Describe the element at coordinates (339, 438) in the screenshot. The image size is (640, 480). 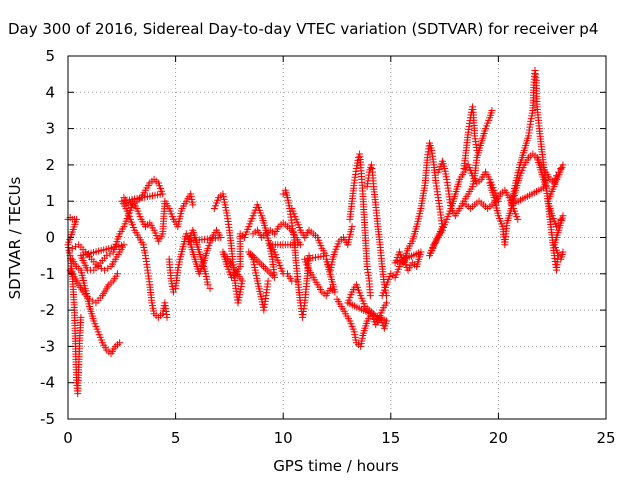
I see `x-tick-labels: 0 5 10 15 20 25` at that location.